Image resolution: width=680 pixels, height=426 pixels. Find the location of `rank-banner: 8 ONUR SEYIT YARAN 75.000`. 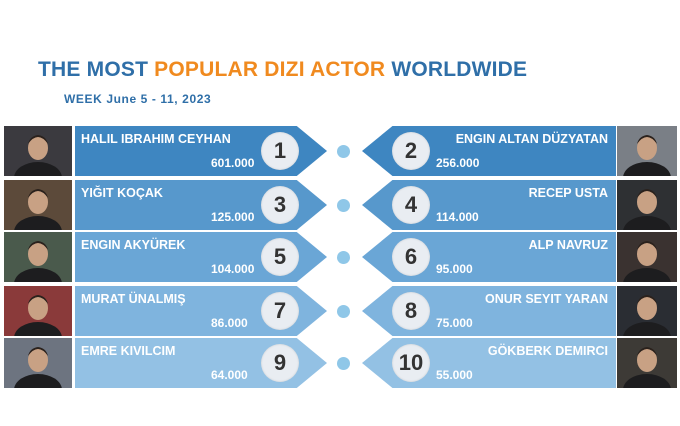

rank-banner: 8 ONUR SEYIT YARAN 75.000 is located at coordinates (489, 311).